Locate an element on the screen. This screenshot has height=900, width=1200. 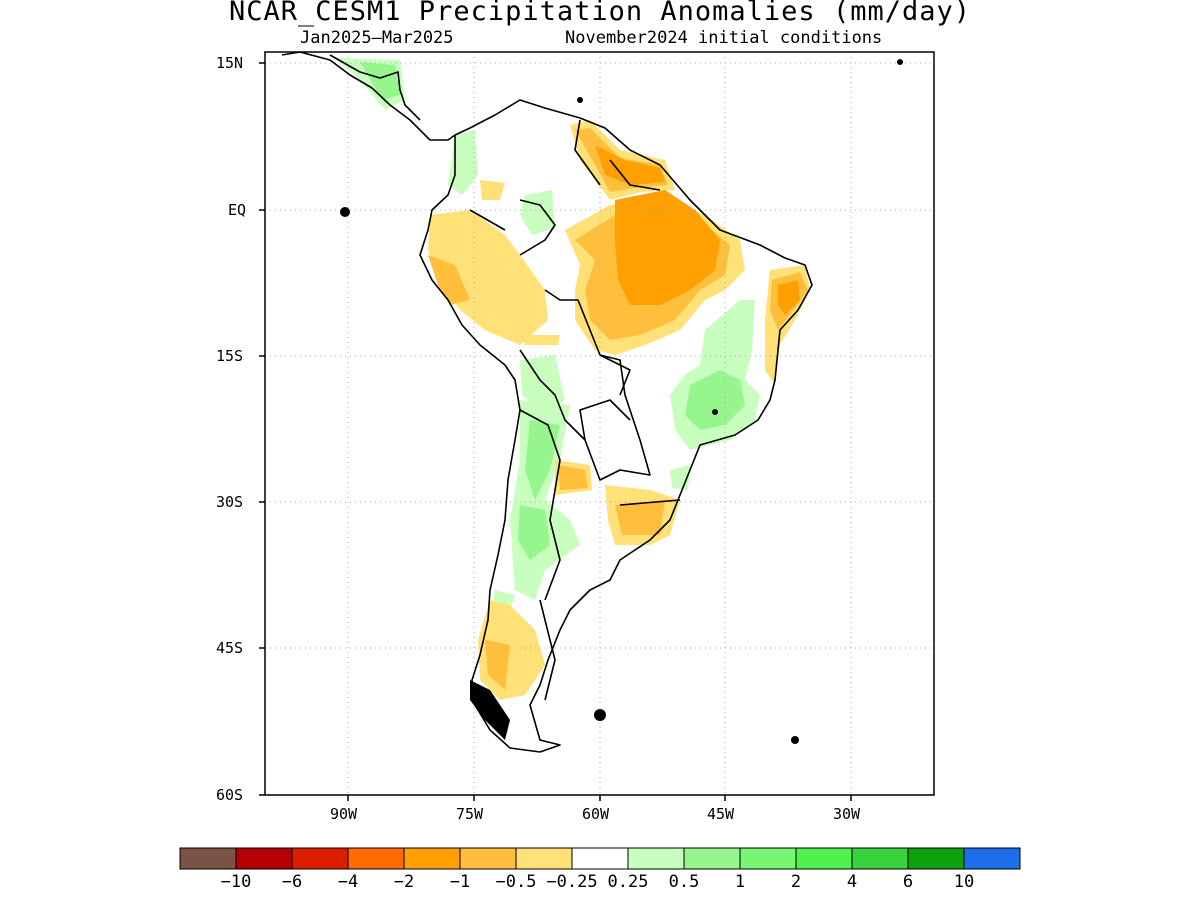
chart-subtitle-period: Jan2025–Mar2025 is located at coordinates (377, 38).